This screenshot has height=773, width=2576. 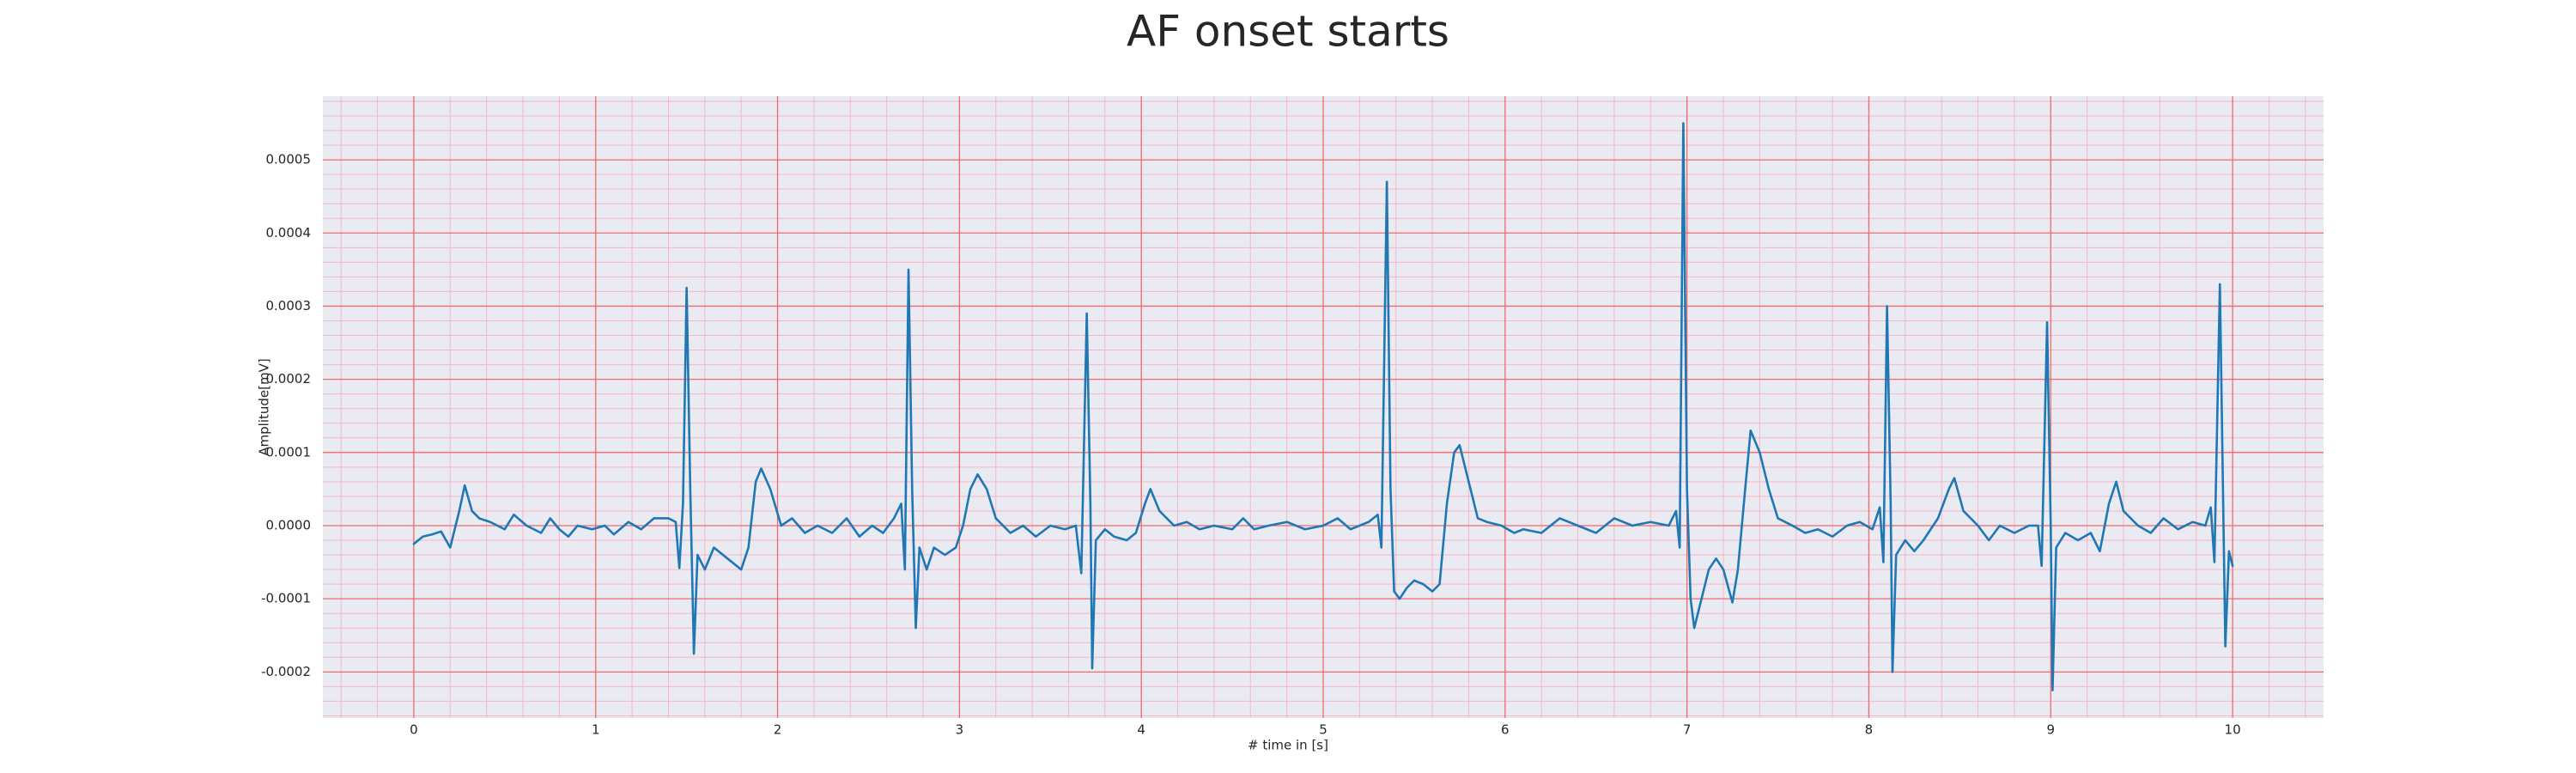 What do you see at coordinates (289, 525) in the screenshot?
I see `y-tick-label: 0.0000` at bounding box center [289, 525].